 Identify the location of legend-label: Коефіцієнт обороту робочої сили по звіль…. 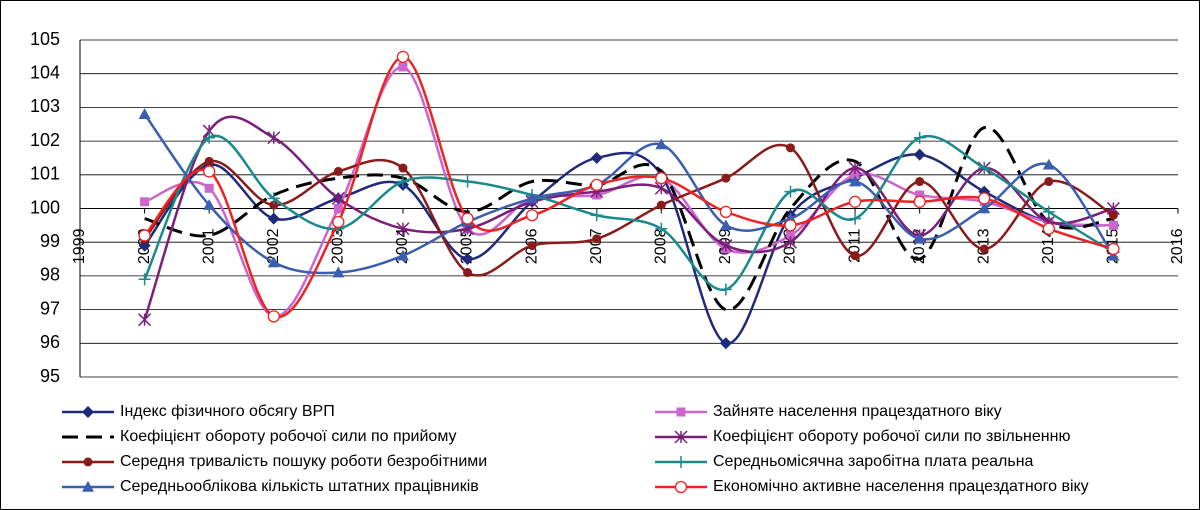
(891, 436).